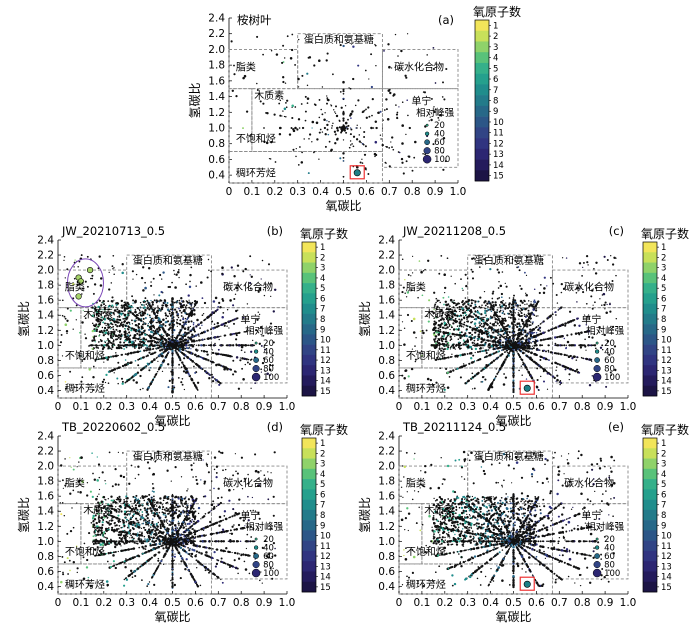  I want to click on colorbar-tick-label: 15, so click(498, 177).